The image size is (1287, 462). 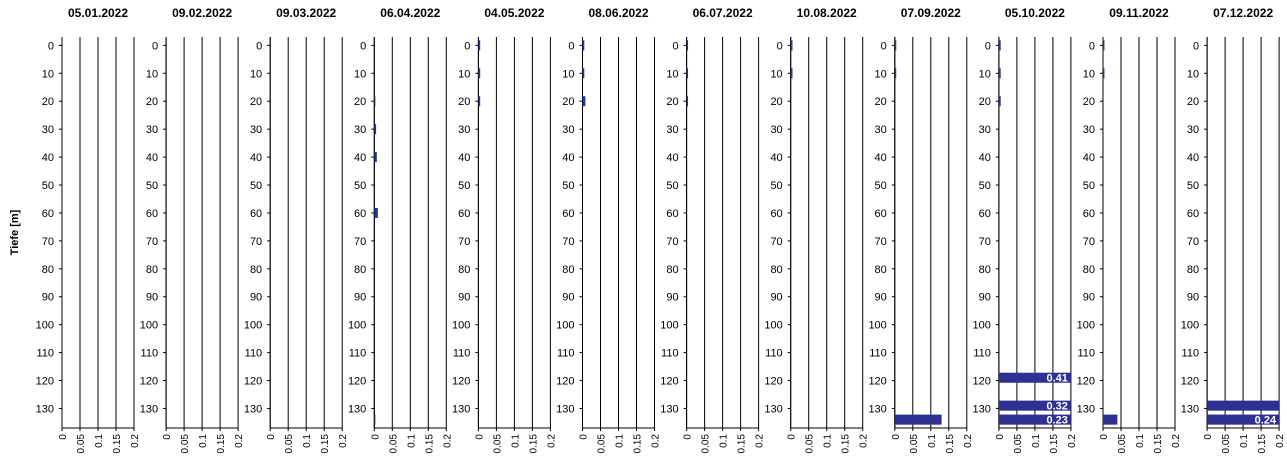 I want to click on panel-title: 05.01.2022, so click(x=98, y=13).